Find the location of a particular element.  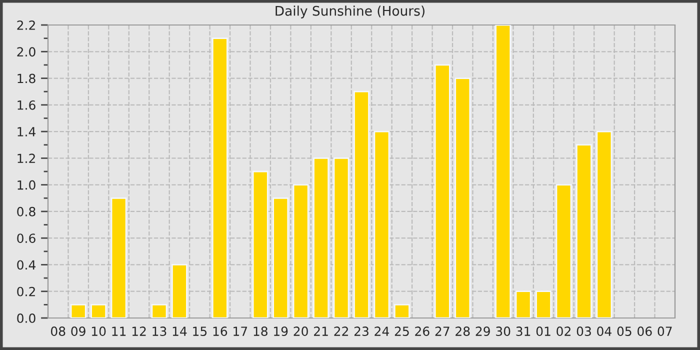

x-tick-label: 13 is located at coordinates (159, 331).